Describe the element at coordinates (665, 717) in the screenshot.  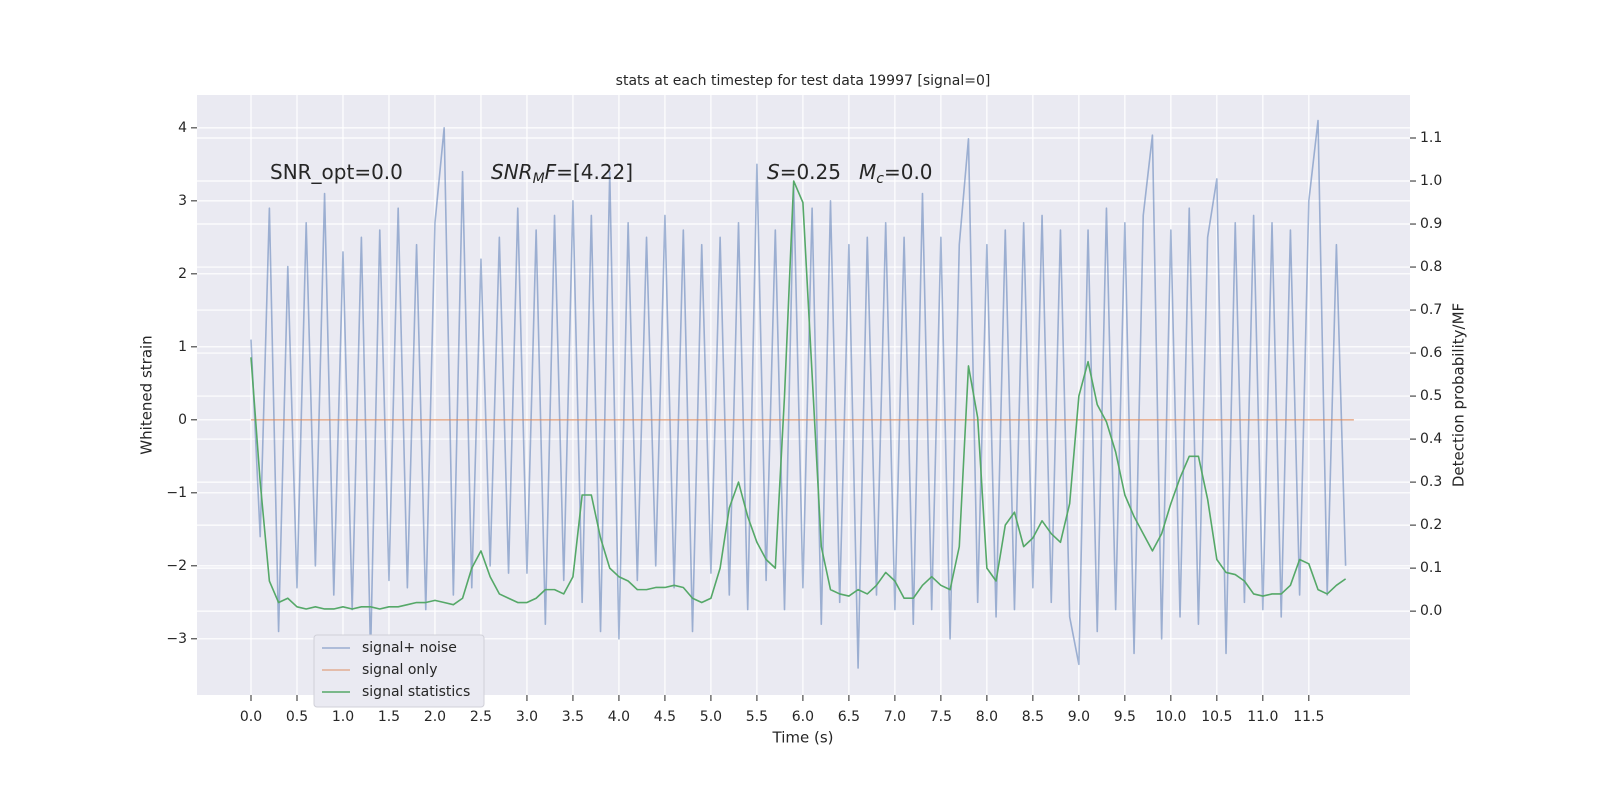
I see `x-tick-label: 4.5` at that location.